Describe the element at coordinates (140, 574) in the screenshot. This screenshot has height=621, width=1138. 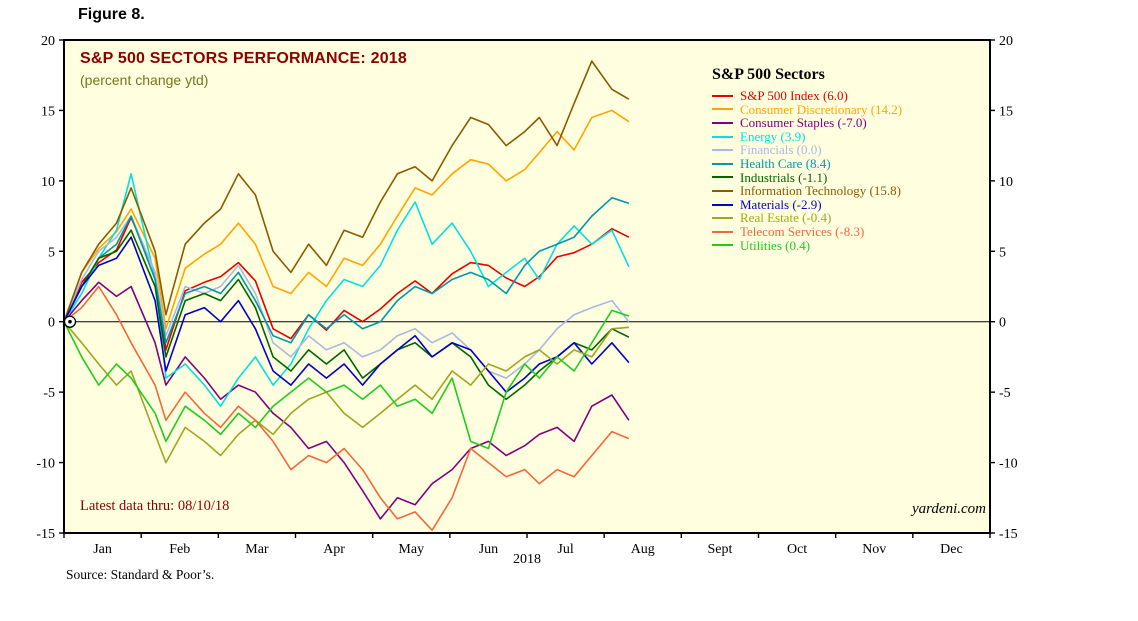
I see `source-attribution: Source: Standard & Poor’s.` at that location.